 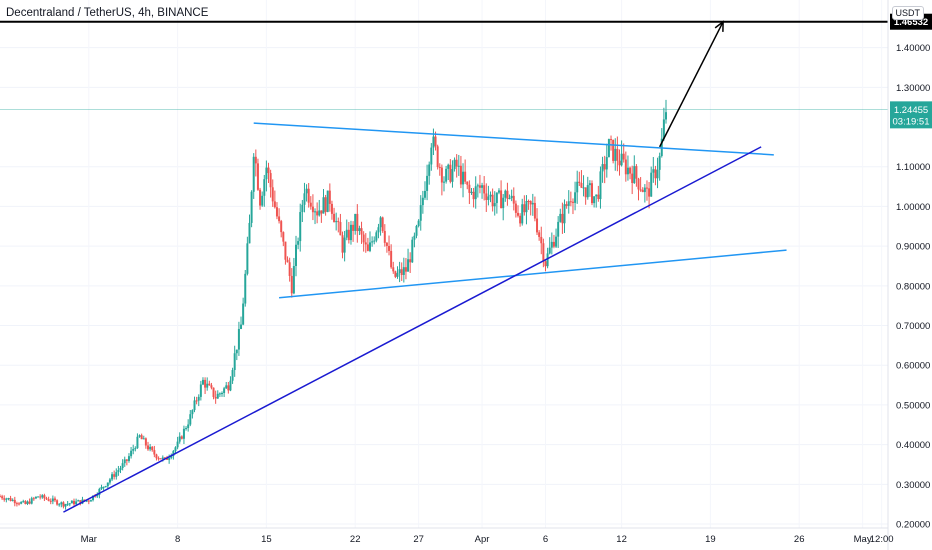 I want to click on price-tick-label: 0.70000, so click(x=913, y=326).